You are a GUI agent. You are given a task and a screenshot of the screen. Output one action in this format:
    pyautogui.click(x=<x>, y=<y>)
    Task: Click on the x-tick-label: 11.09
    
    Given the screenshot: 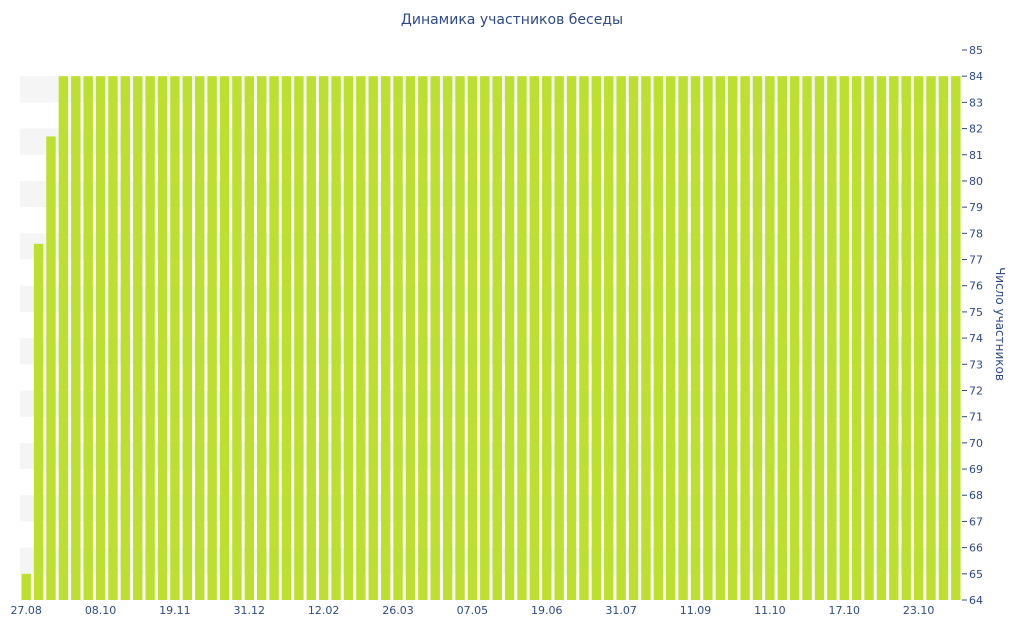 What is the action you would take?
    pyautogui.click(x=696, y=610)
    